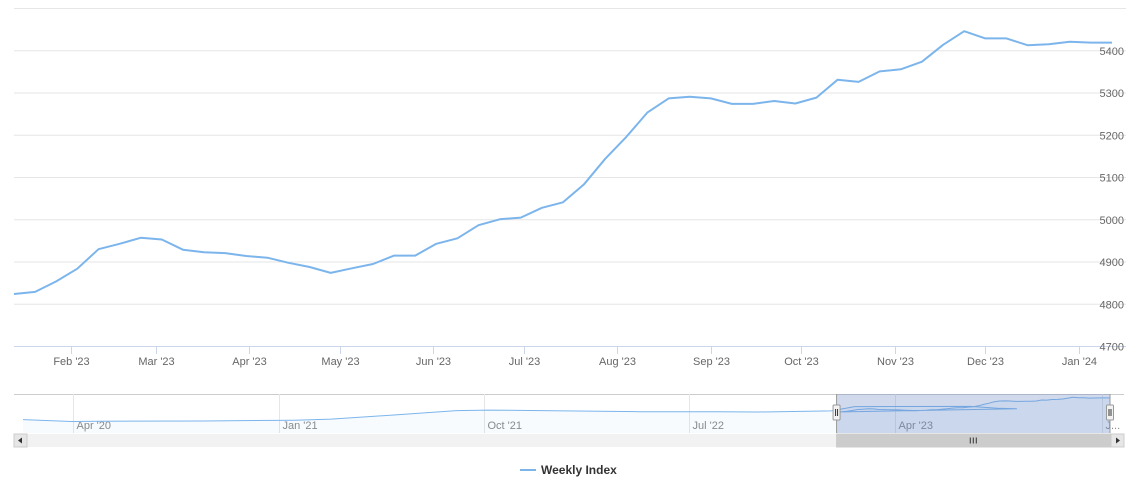 This screenshot has height=490, width=1131. What do you see at coordinates (524, 362) in the screenshot?
I see `x-tick-label: Jul '23` at bounding box center [524, 362].